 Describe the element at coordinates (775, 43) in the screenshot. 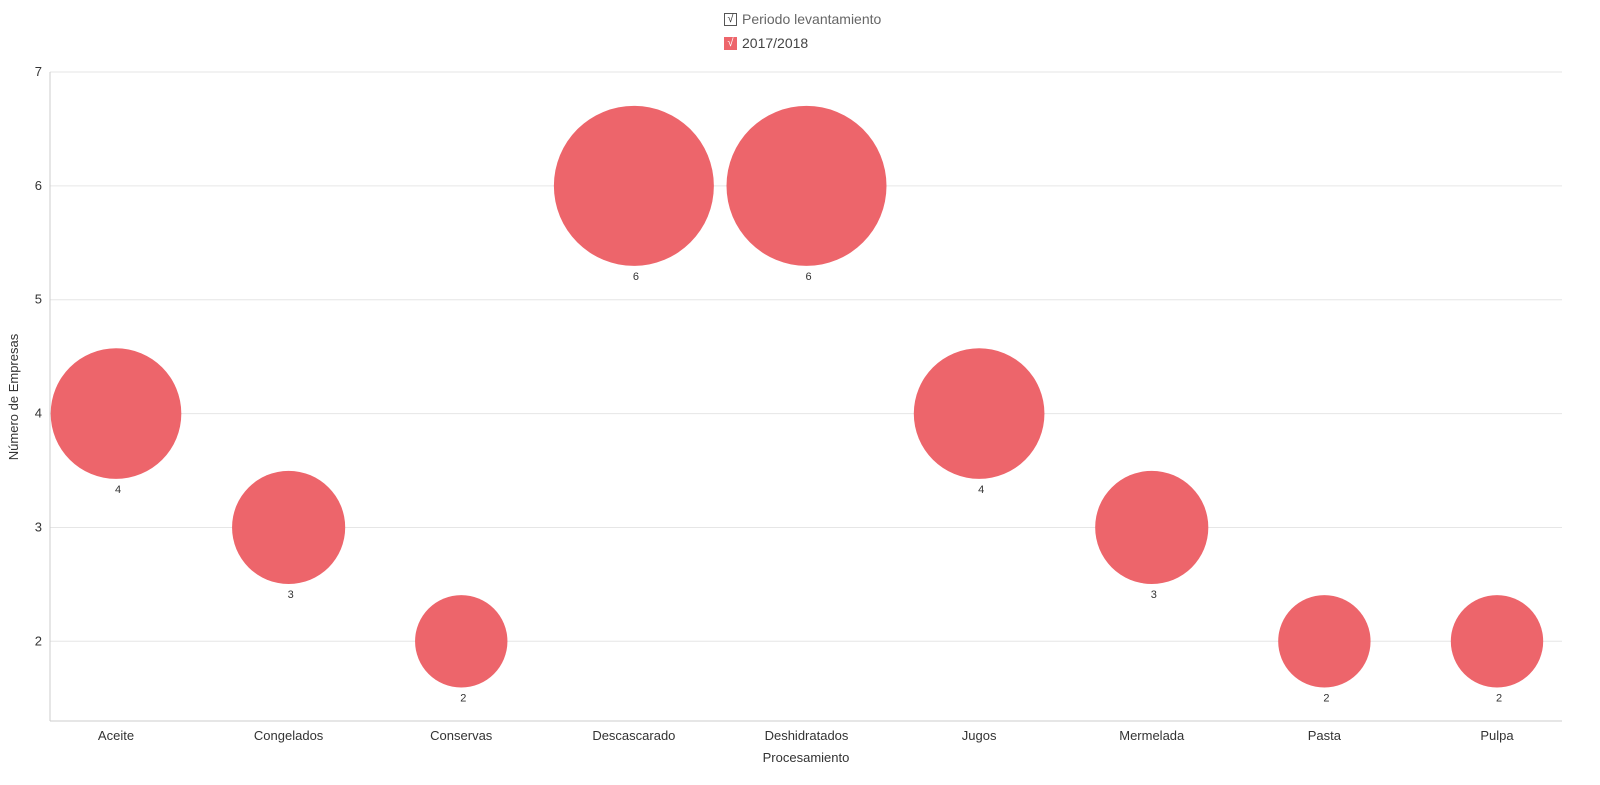

I see `legend-series-label: 2017/2018` at that location.